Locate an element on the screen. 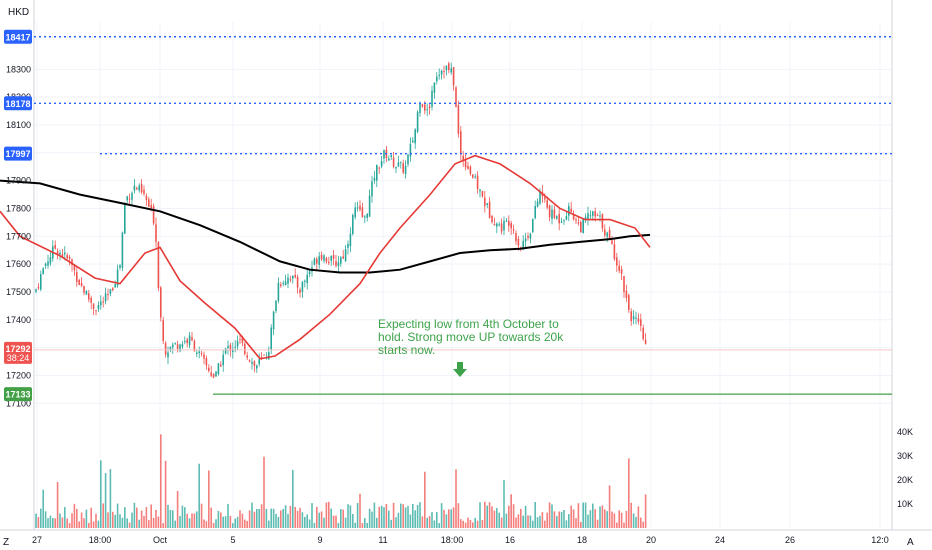 The image size is (932, 550). time-tick-label: 12:0 is located at coordinates (880, 540).